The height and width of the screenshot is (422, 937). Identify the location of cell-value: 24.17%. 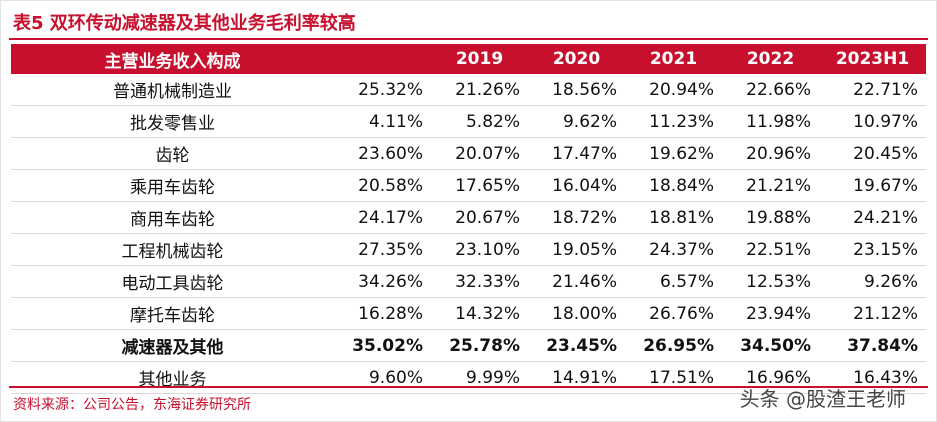
(382, 217).